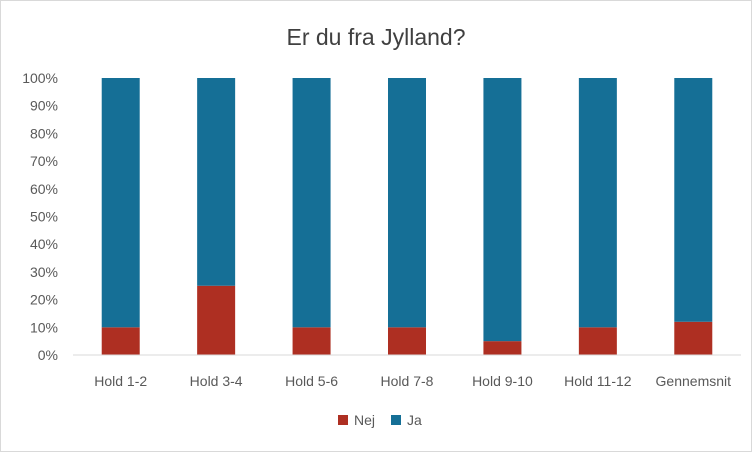  What do you see at coordinates (44, 272) in the screenshot?
I see `y-tick-label: 30%` at bounding box center [44, 272].